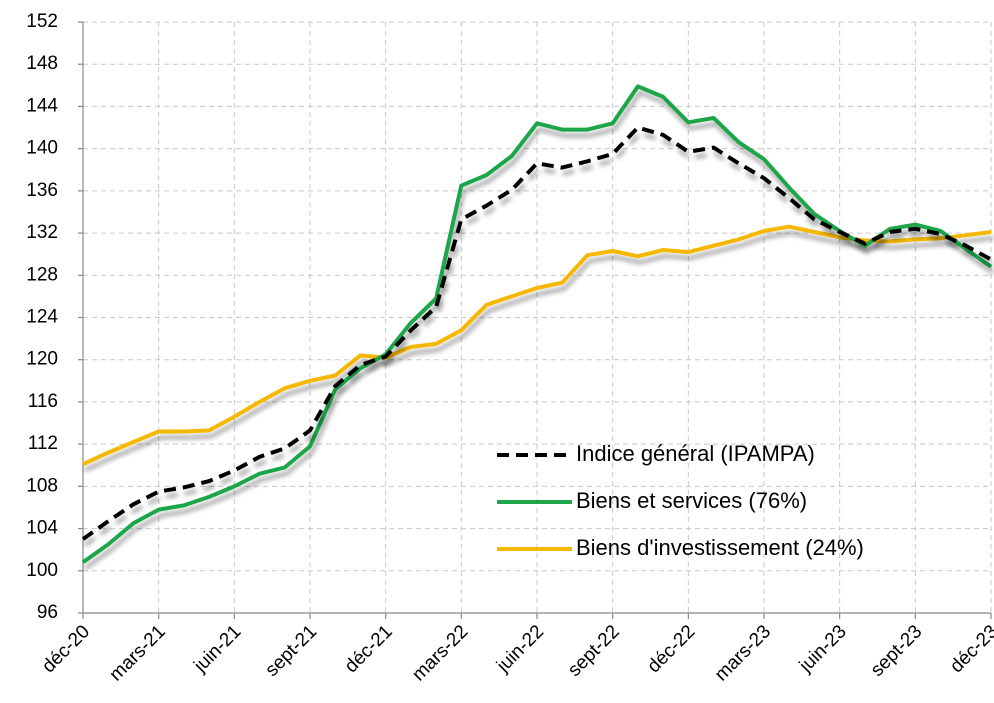 Image resolution: width=994 pixels, height=703 pixels. I want to click on y-tick-label: 136, so click(42, 190).